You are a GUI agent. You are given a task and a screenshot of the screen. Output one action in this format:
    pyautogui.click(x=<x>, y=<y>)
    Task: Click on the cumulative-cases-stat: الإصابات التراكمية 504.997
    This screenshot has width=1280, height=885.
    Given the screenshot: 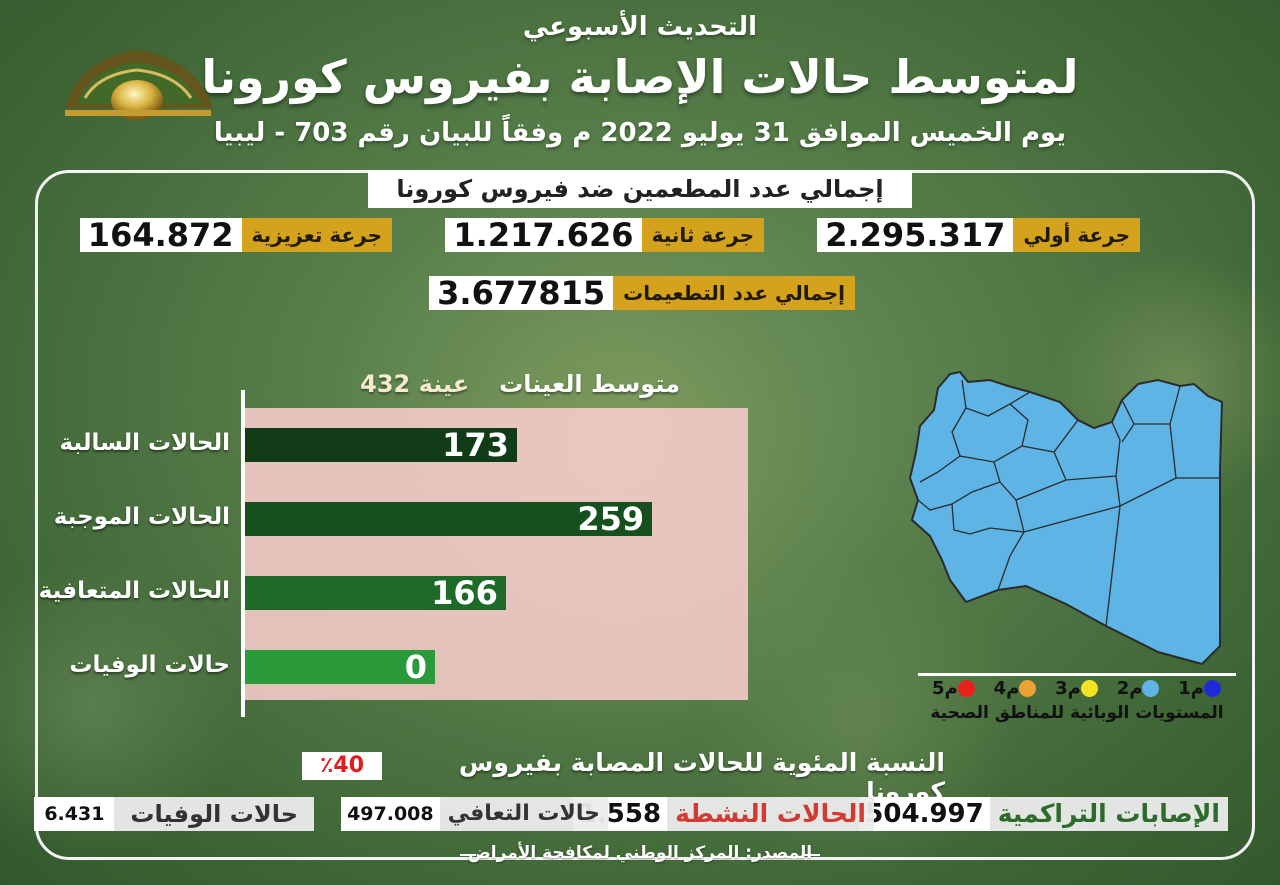 What is the action you would take?
    pyautogui.click(x=1043, y=814)
    